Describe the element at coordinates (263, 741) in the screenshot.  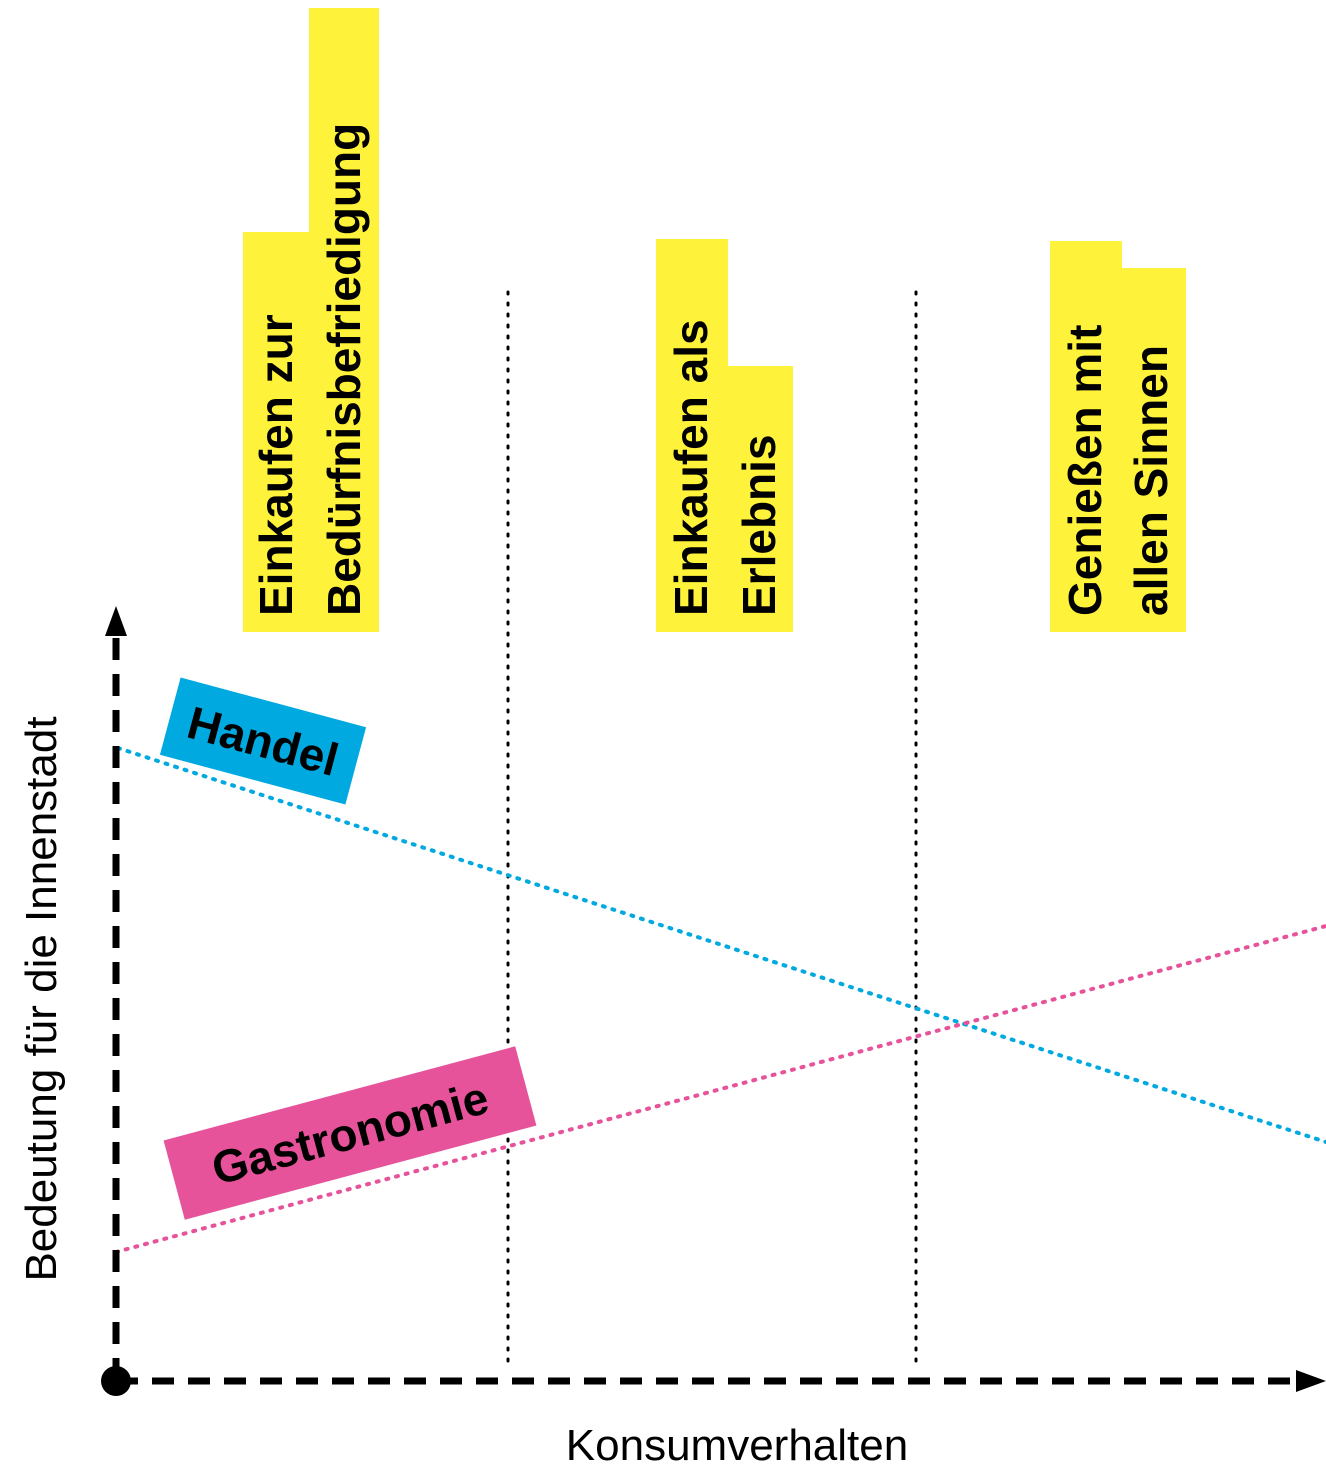
I see `series-label-handel: Handel` at that location.